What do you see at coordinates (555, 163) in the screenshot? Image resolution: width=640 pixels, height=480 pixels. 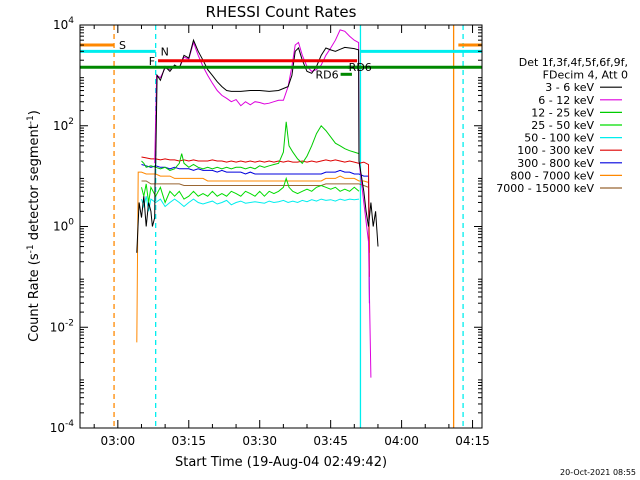 I see `legend-entry-label: 300 - 800 keV` at bounding box center [555, 163].